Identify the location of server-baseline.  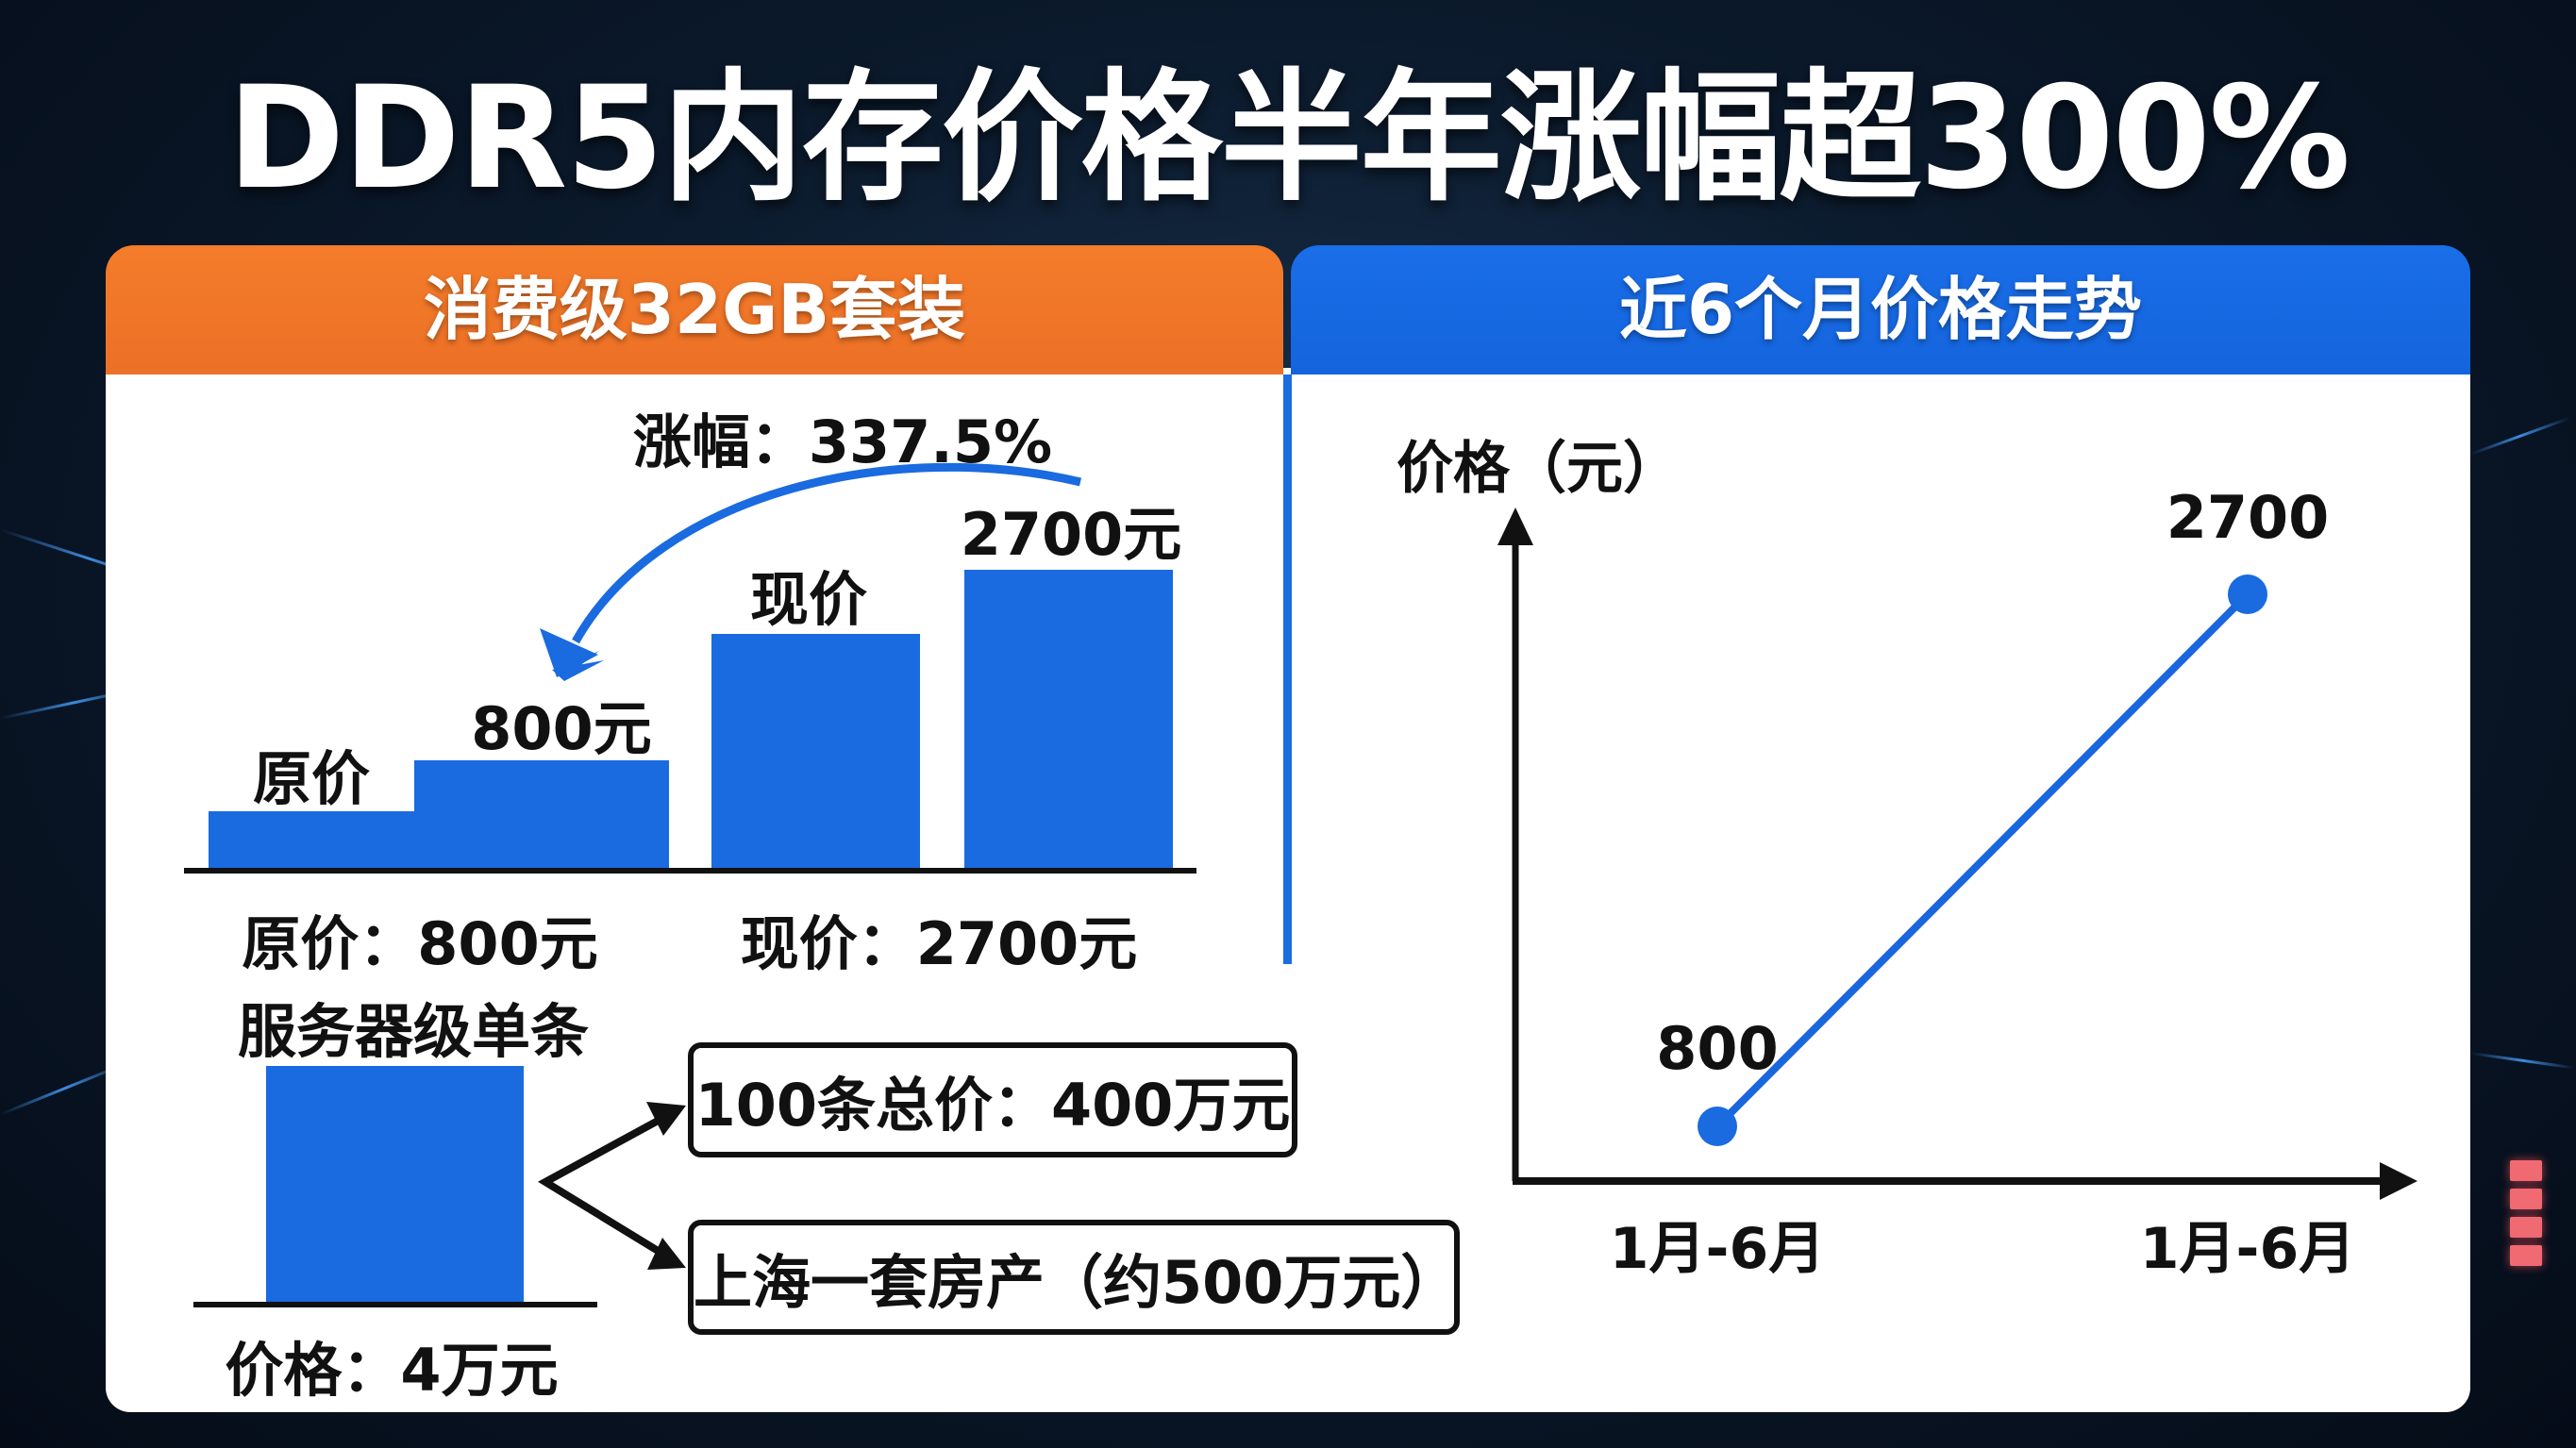
(395, 1304).